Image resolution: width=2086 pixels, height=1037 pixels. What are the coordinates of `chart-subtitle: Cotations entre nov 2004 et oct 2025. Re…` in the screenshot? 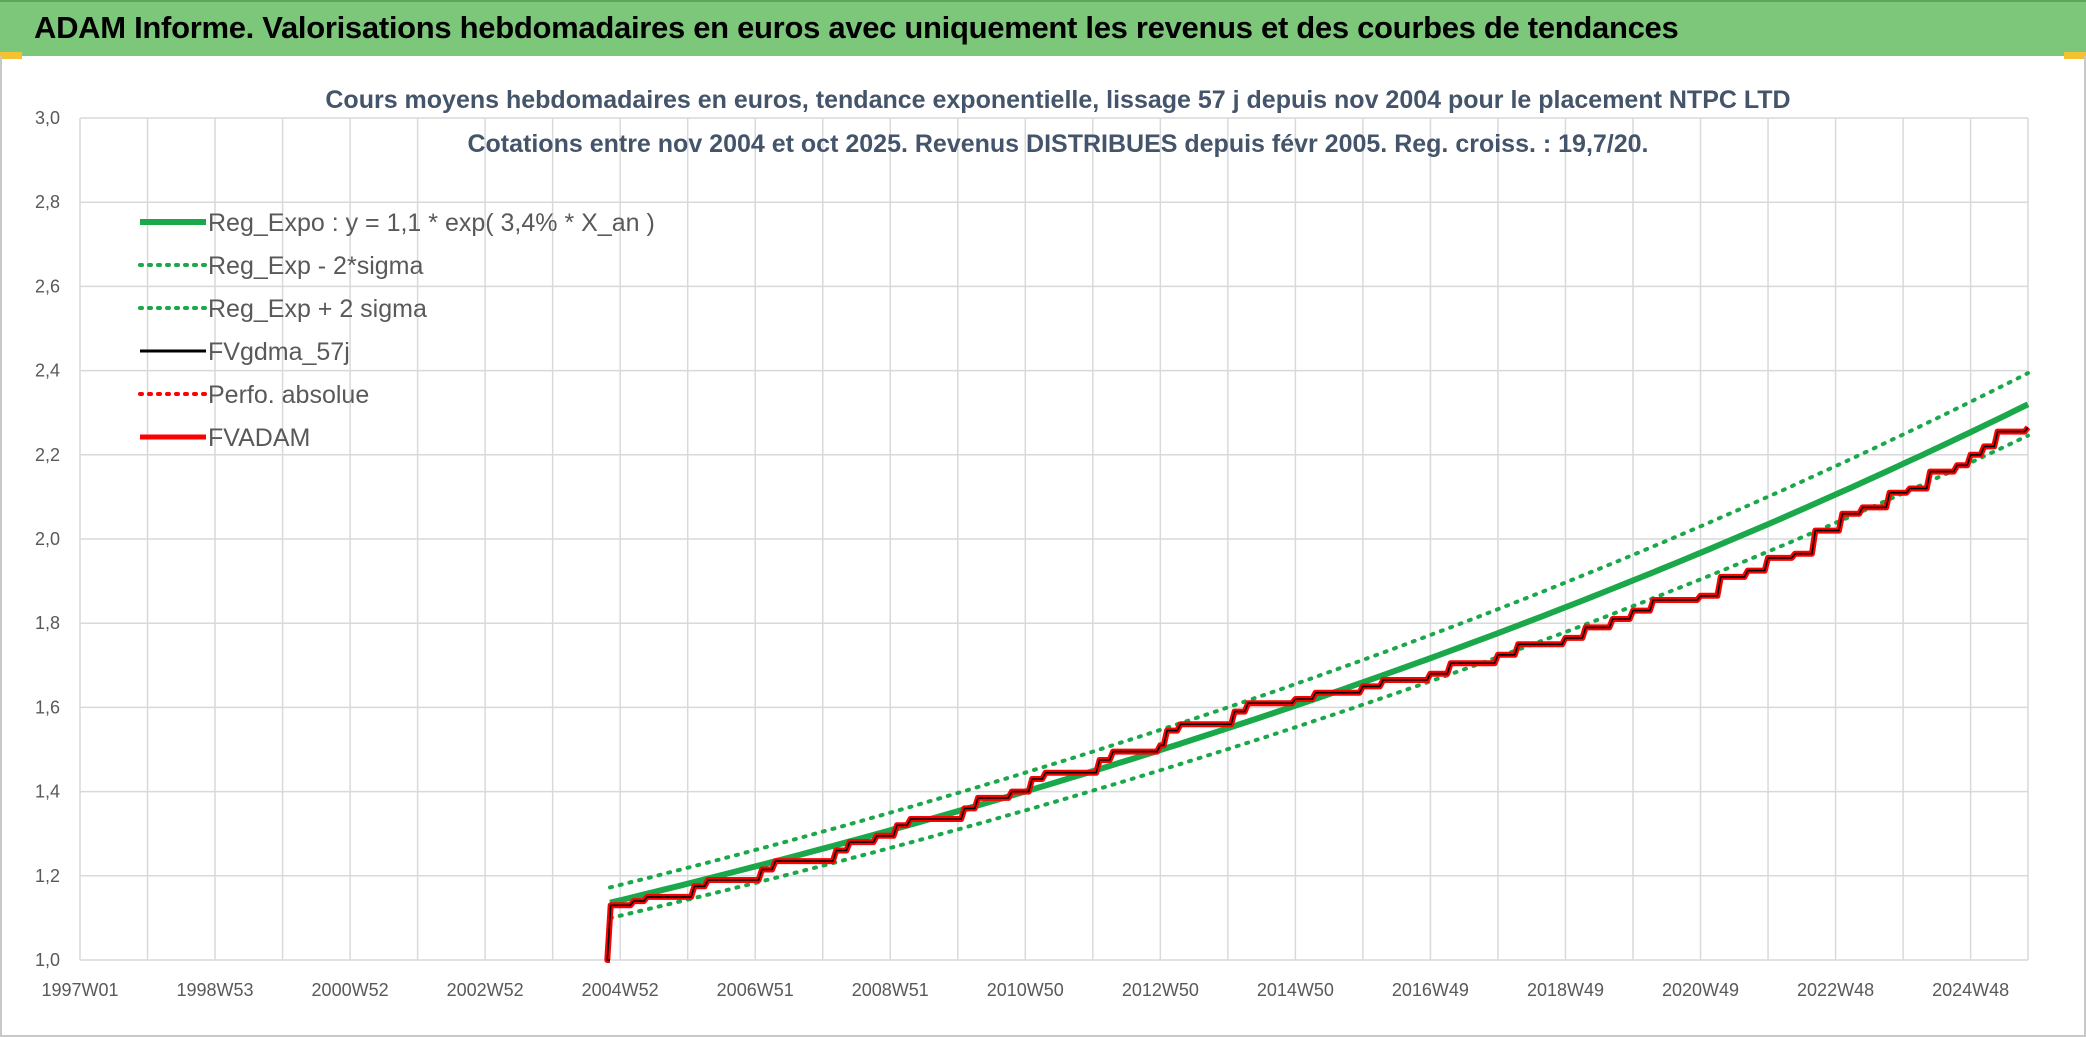 It's located at (1058, 144).